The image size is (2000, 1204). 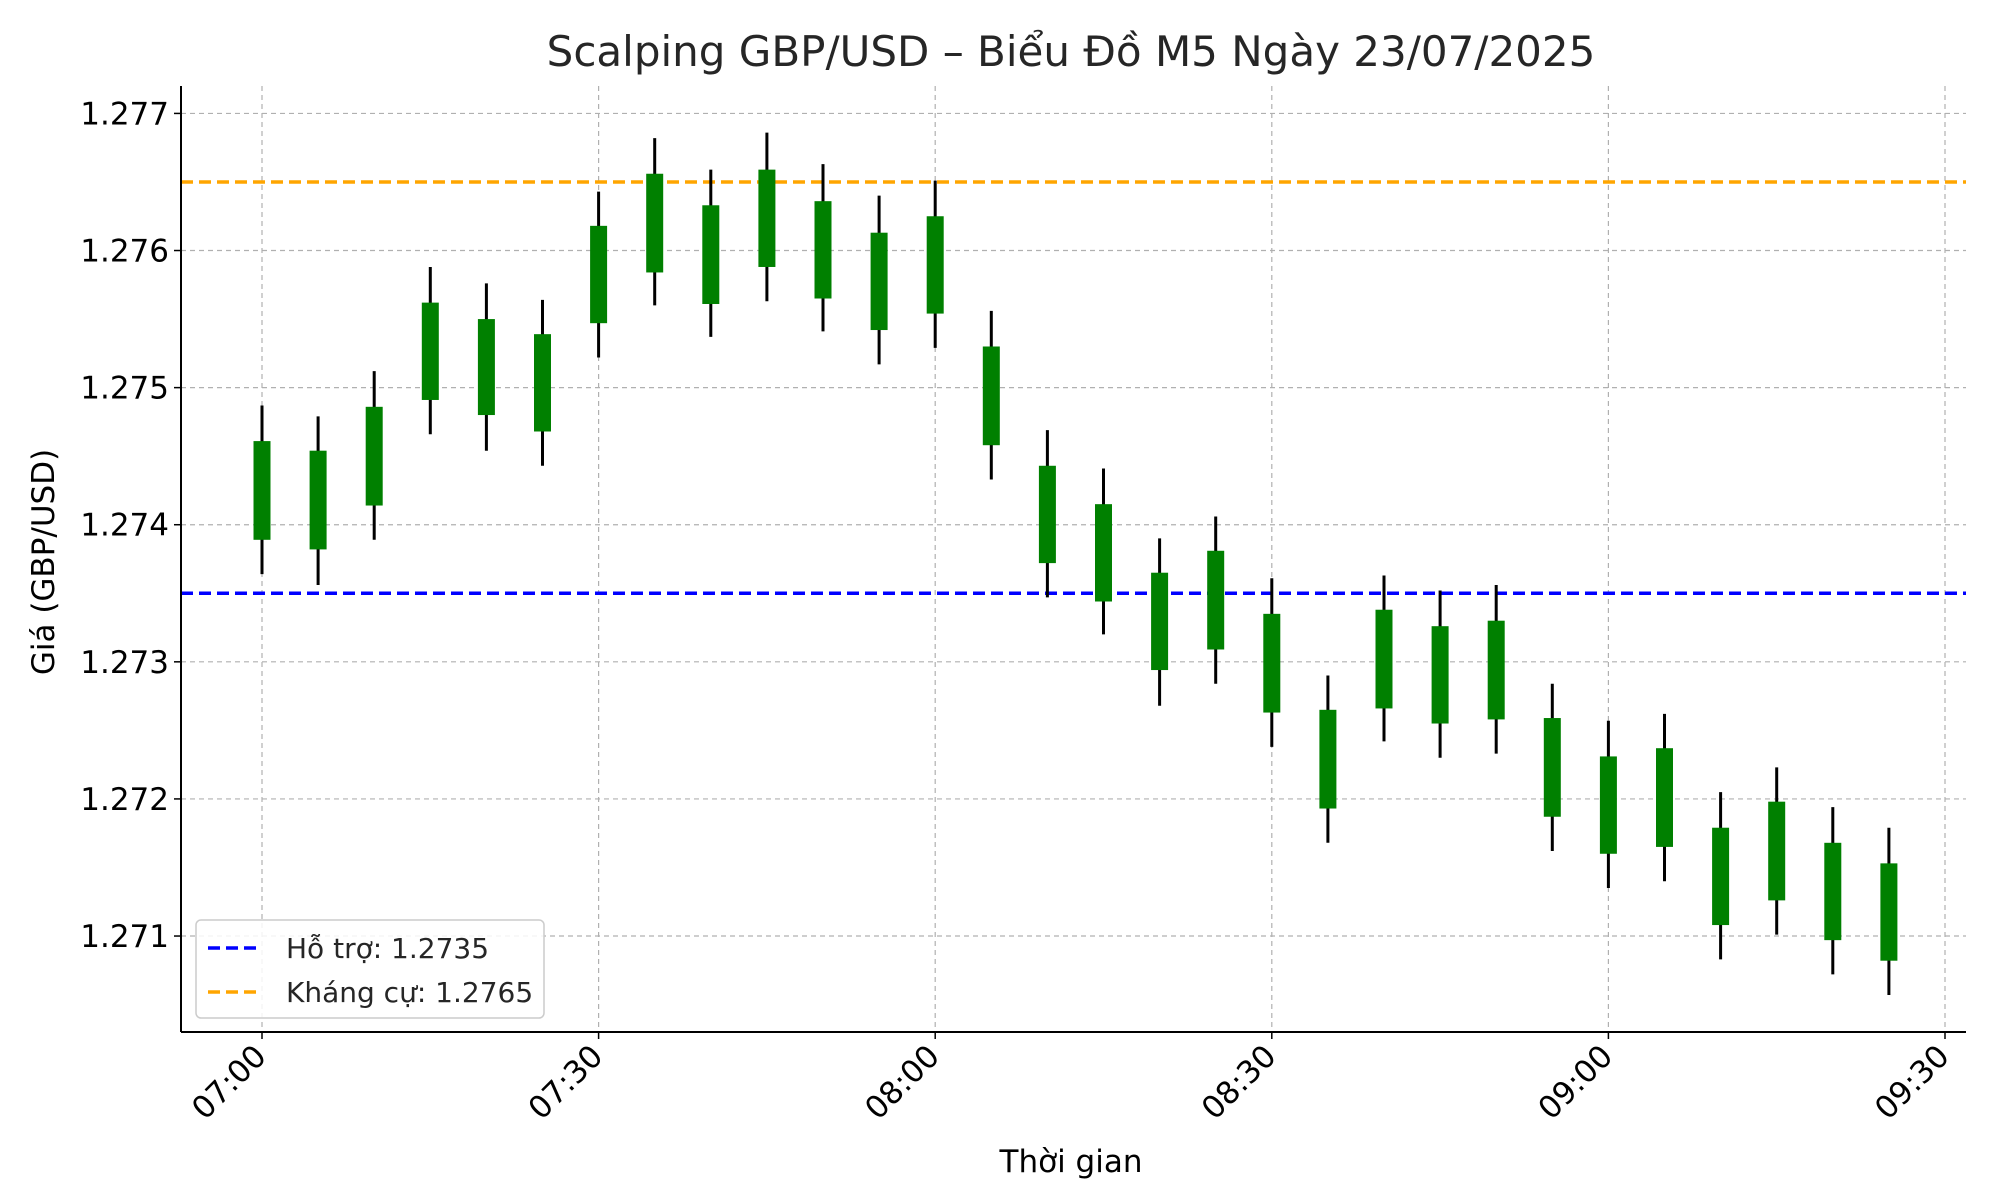 I want to click on y-tick-label: 1.273, so click(x=124, y=663).